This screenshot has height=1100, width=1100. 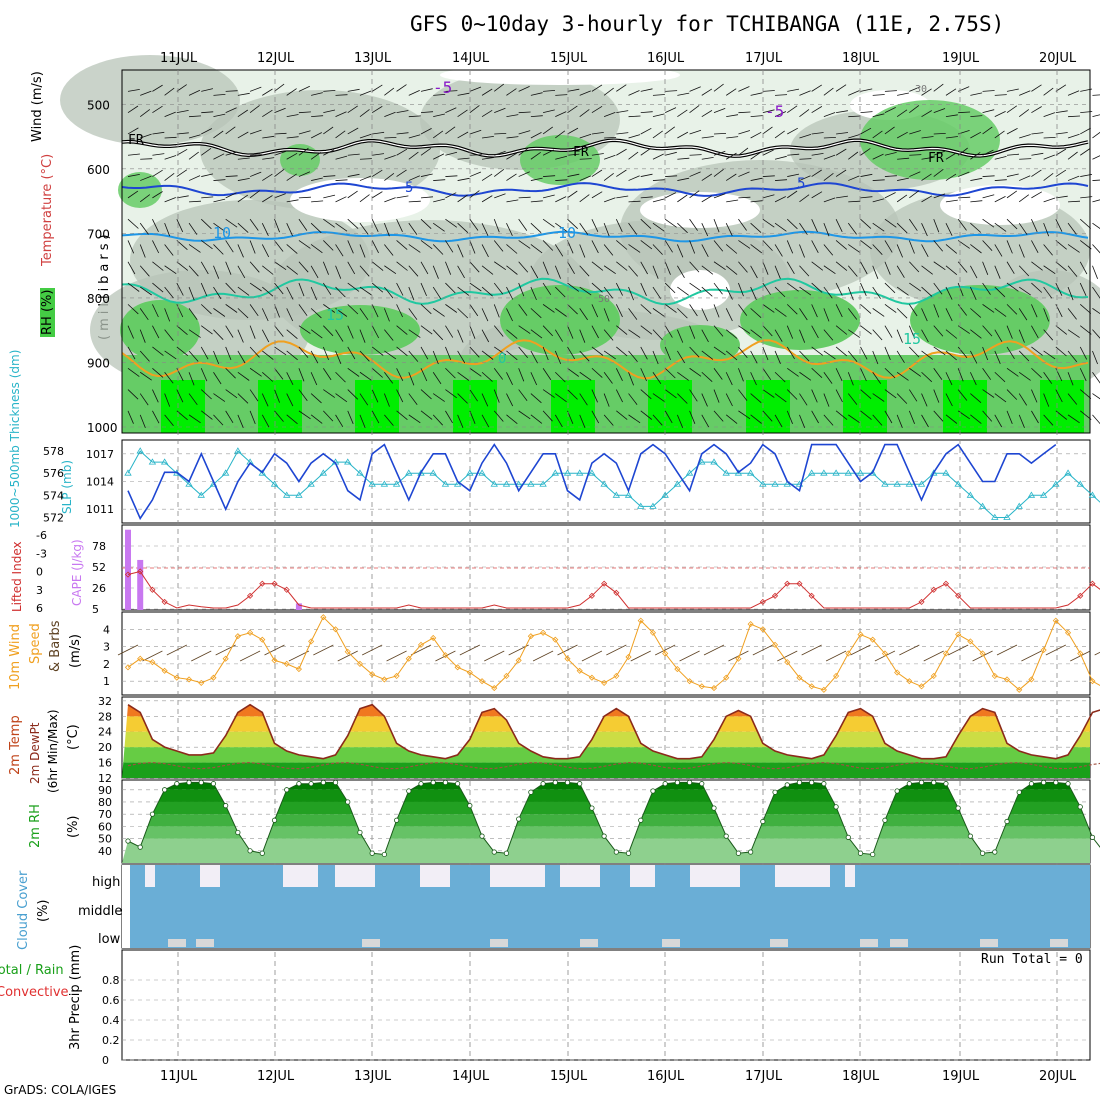 I want to click on rh-bright-column, so click(x=280, y=406).